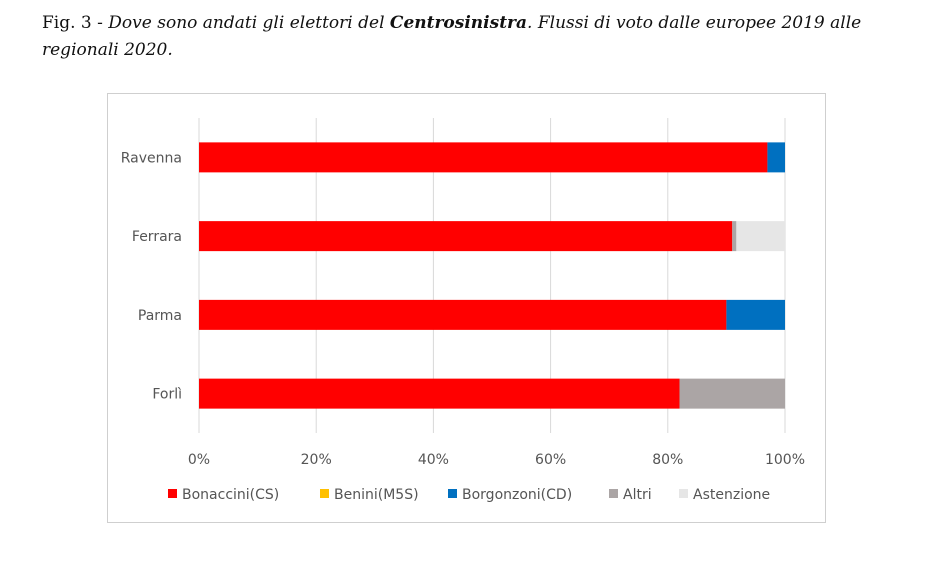  Describe the element at coordinates (160, 316) in the screenshot. I see `category-label-parma: Parma` at that location.